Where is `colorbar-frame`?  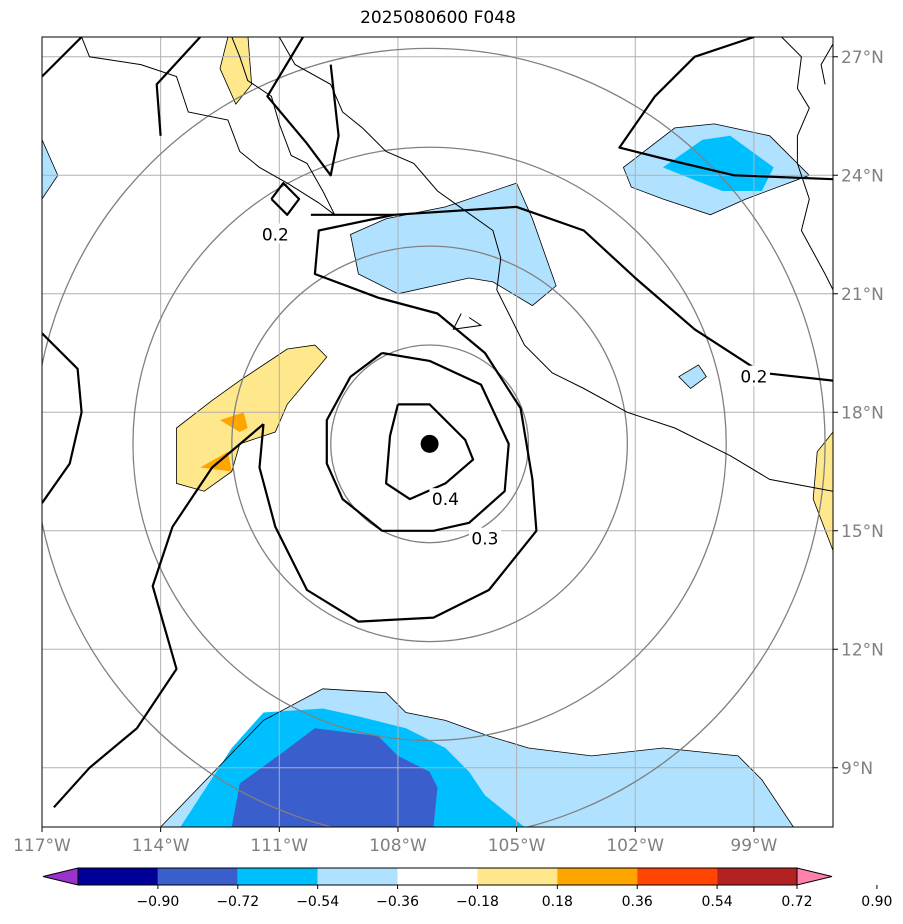
colorbar-frame is located at coordinates (437, 876).